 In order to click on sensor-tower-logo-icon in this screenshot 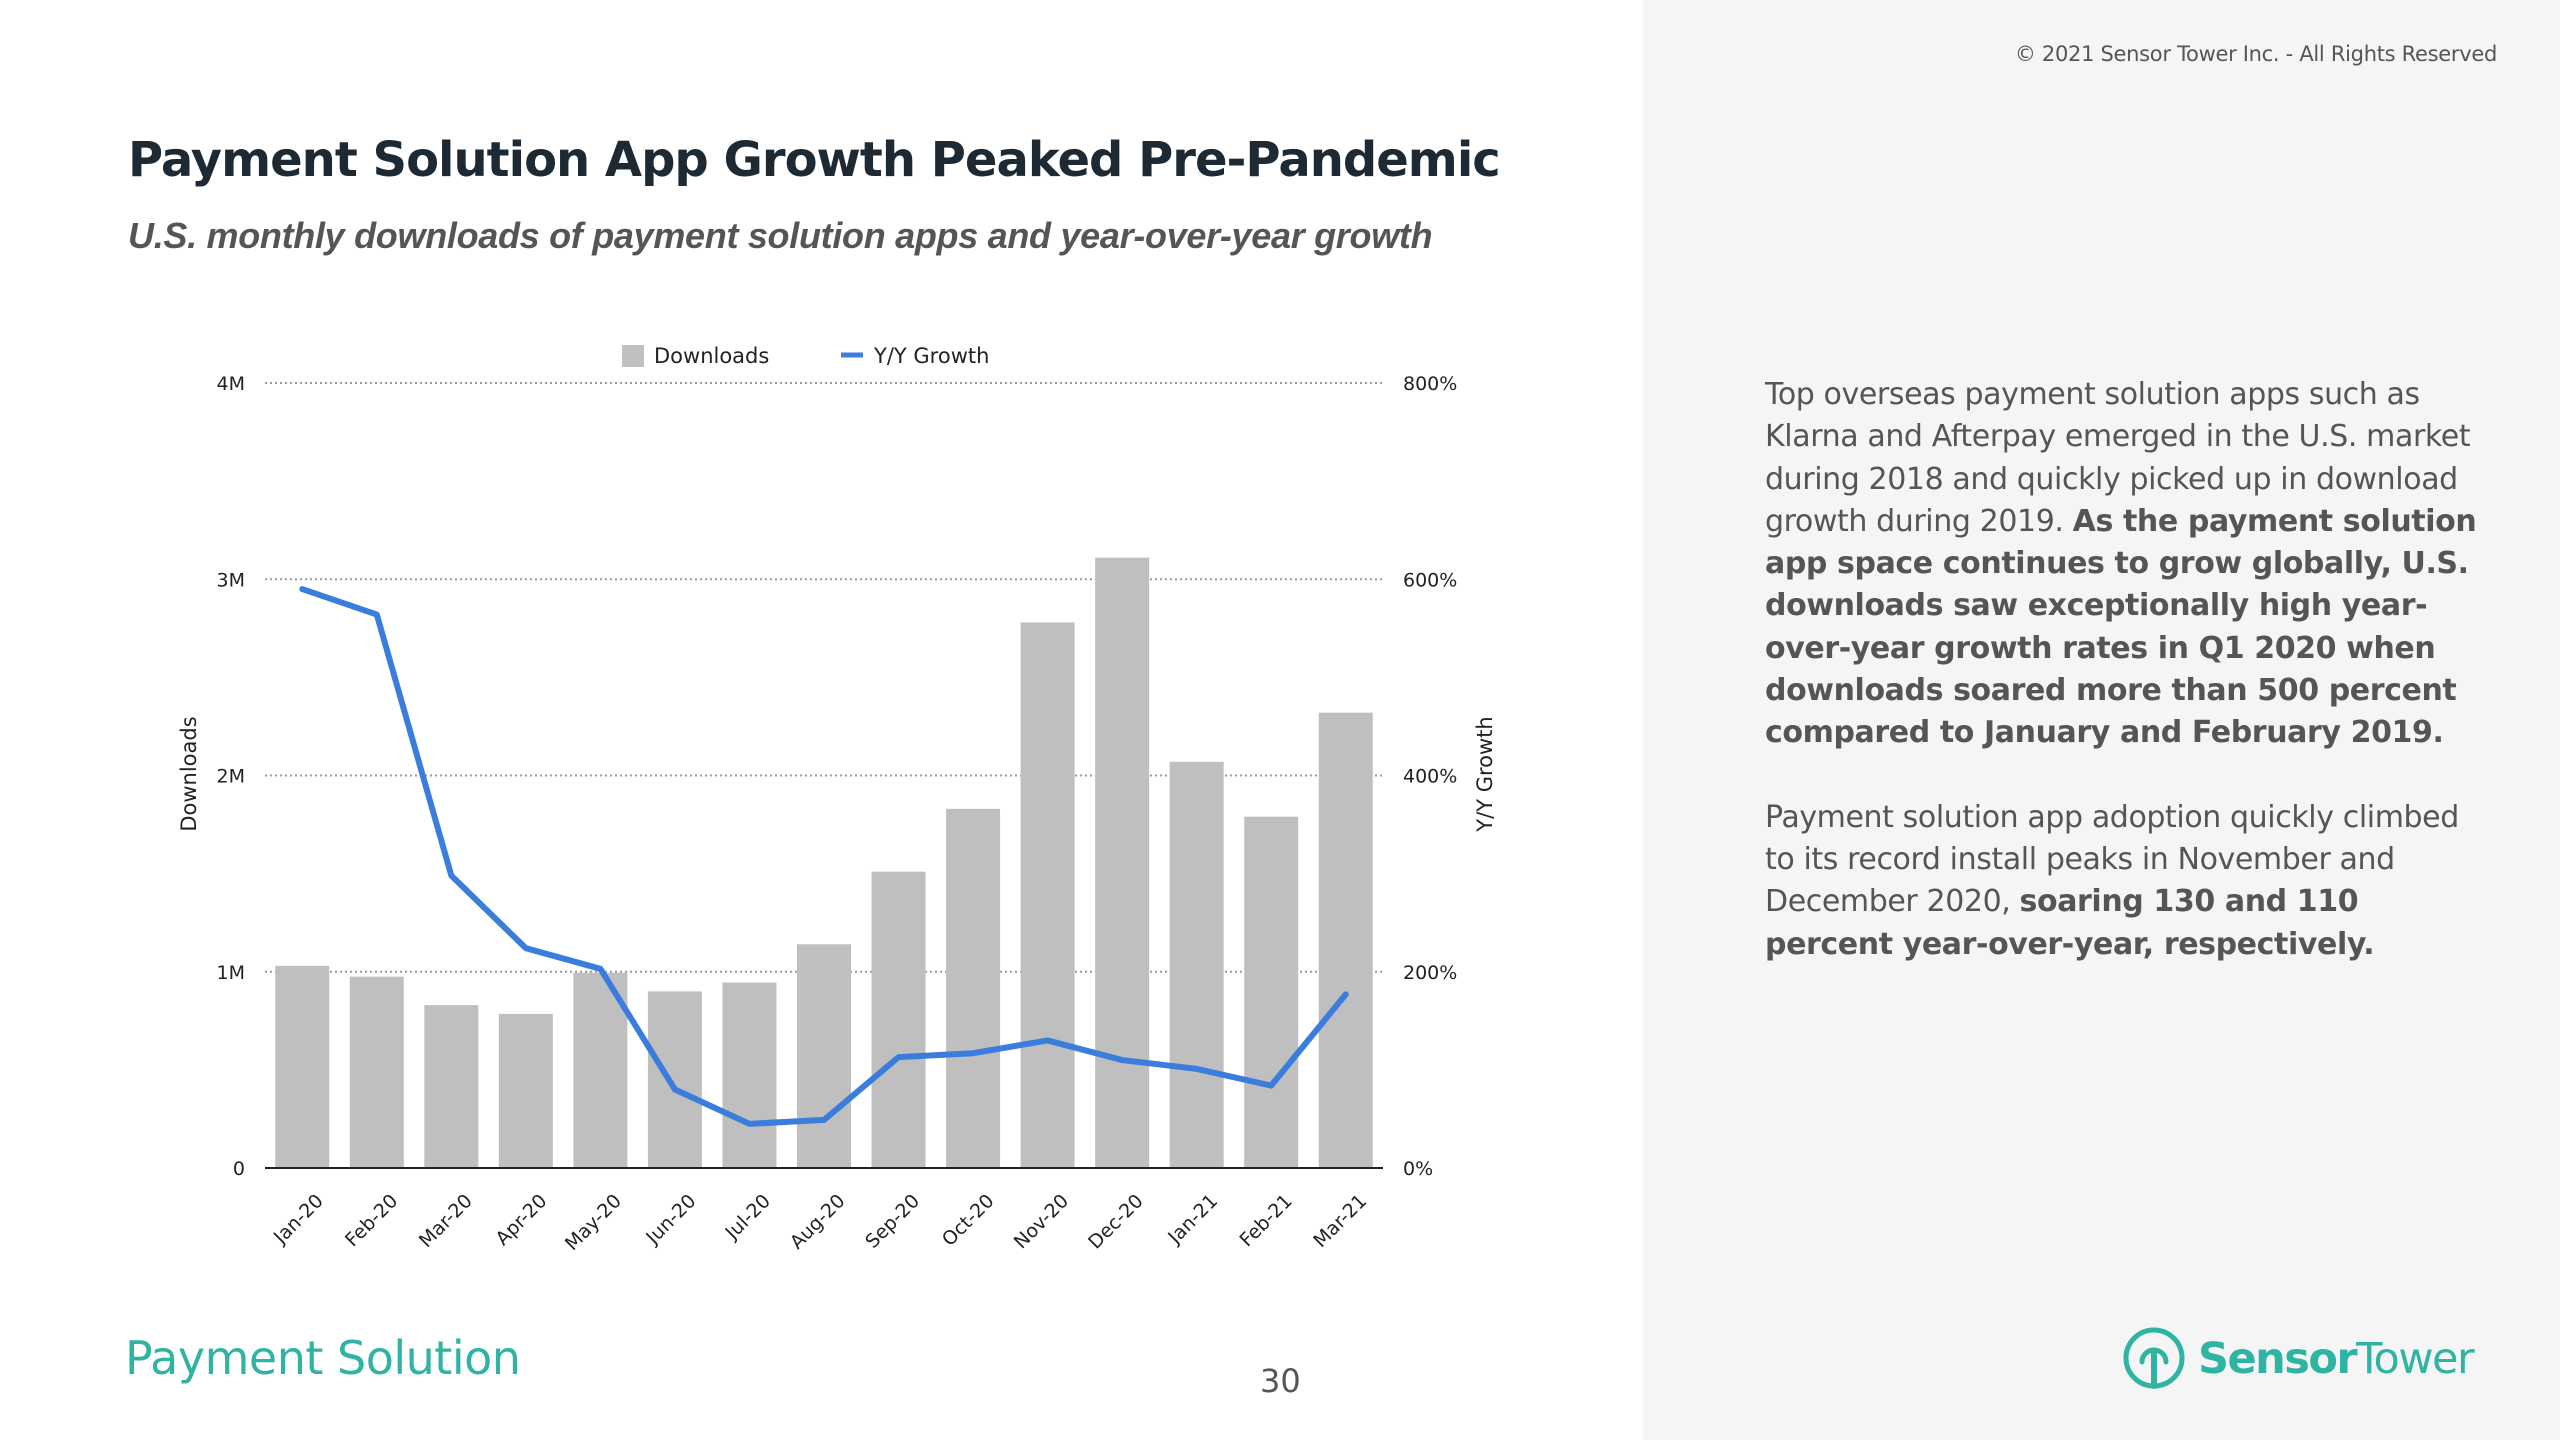, I will do `click(2154, 1358)`.